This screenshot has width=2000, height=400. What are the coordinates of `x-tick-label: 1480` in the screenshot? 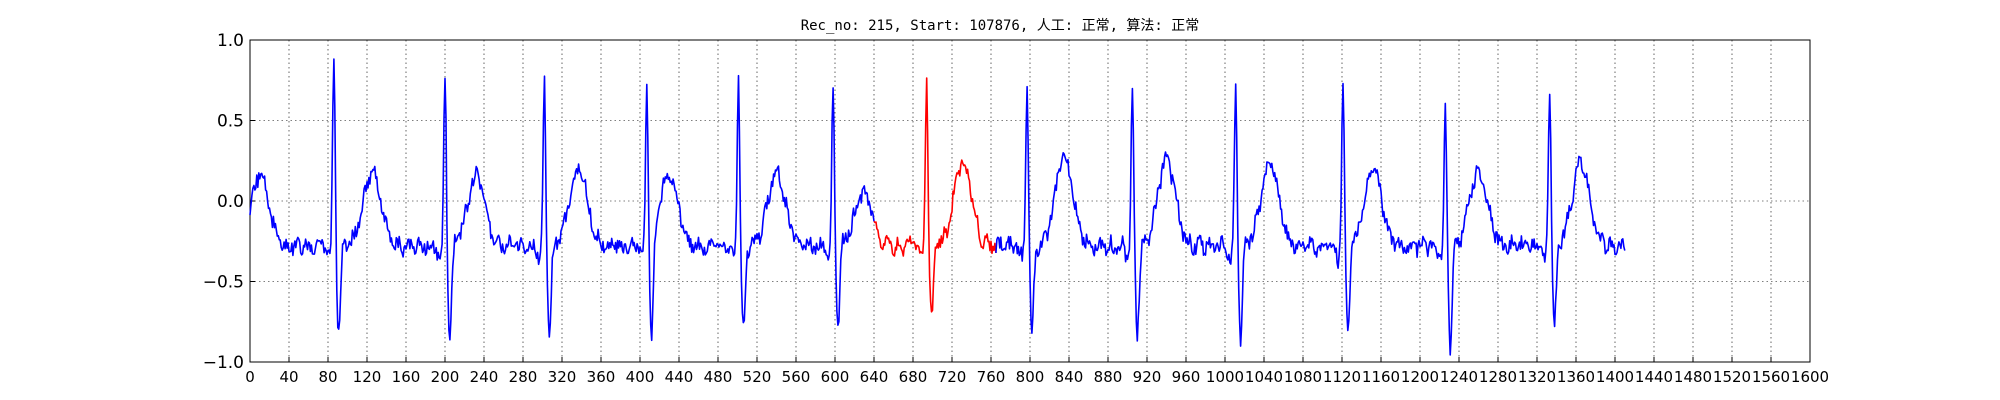 It's located at (1693, 377).